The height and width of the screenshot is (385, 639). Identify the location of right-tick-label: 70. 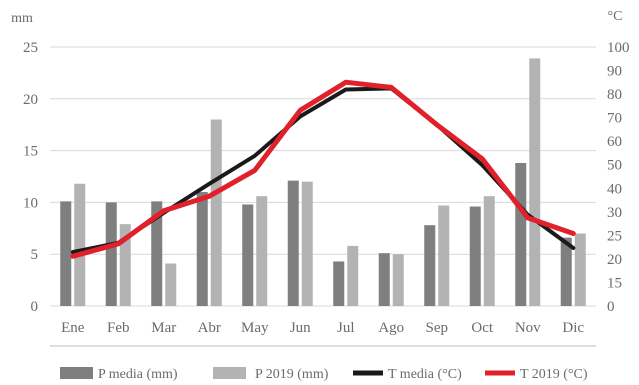
(614, 119).